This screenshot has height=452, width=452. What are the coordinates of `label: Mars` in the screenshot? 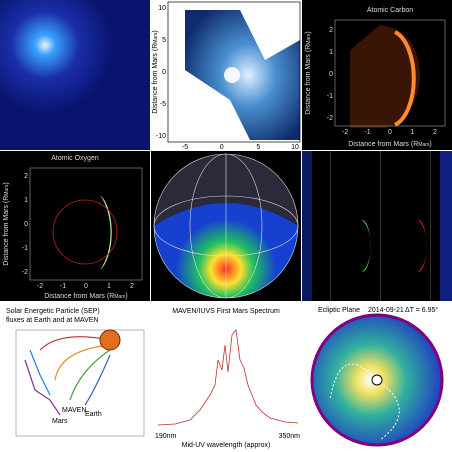 It's located at (60, 421).